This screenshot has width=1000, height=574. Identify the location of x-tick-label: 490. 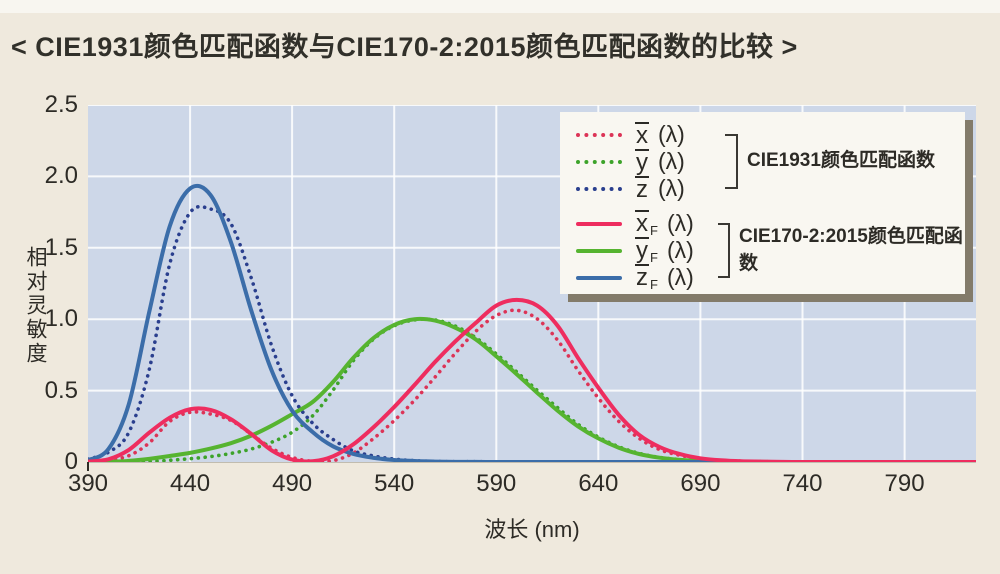
(292, 483).